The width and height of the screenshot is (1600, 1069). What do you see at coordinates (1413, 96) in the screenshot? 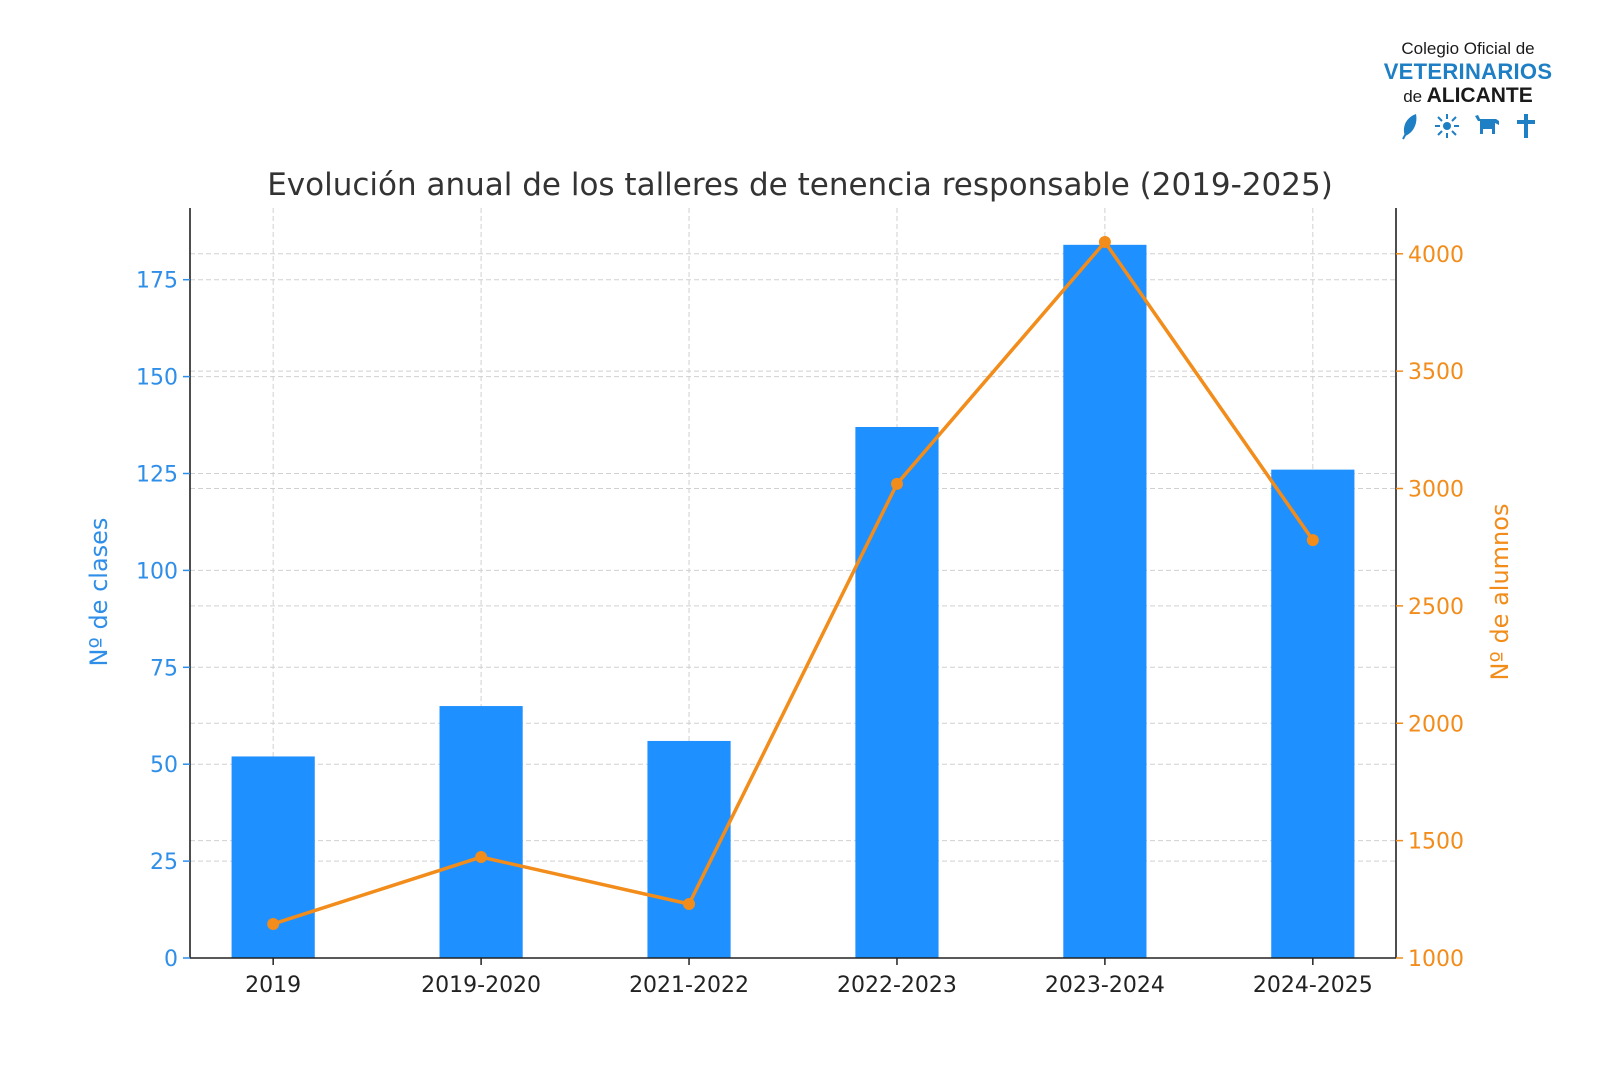
I see `logo-line-3-prefix: de` at bounding box center [1413, 96].